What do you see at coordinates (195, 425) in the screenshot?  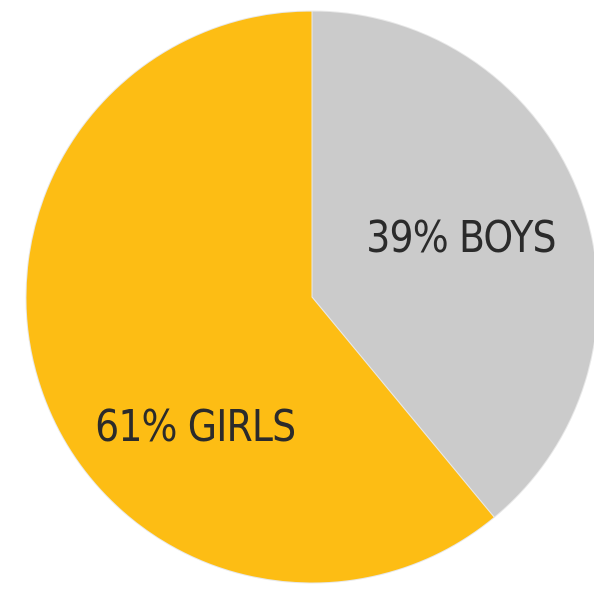 I see `pie-label-girls: 61% GIRLS` at bounding box center [195, 425].